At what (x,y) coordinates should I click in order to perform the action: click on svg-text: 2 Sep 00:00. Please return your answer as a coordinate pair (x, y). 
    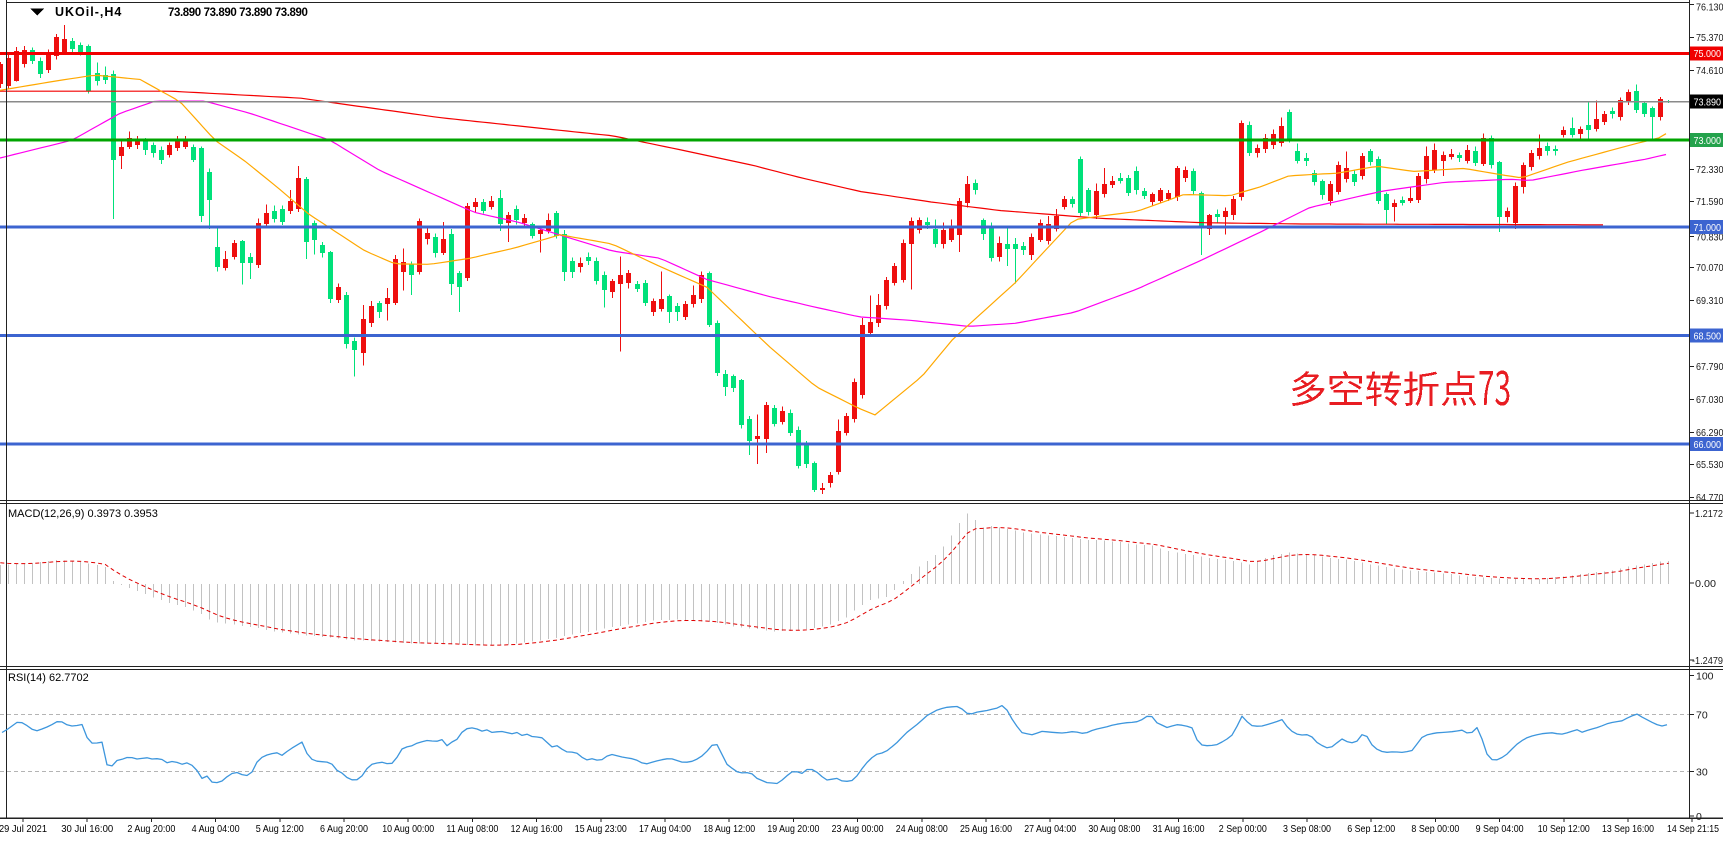
    Looking at the image, I should click on (1243, 829).